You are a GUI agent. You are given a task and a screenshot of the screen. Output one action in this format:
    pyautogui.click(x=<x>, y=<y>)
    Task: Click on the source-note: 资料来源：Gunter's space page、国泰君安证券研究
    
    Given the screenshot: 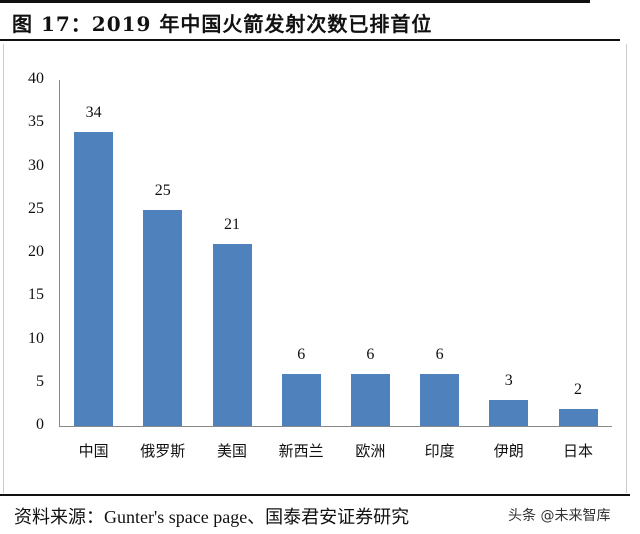 What is the action you would take?
    pyautogui.click(x=212, y=517)
    